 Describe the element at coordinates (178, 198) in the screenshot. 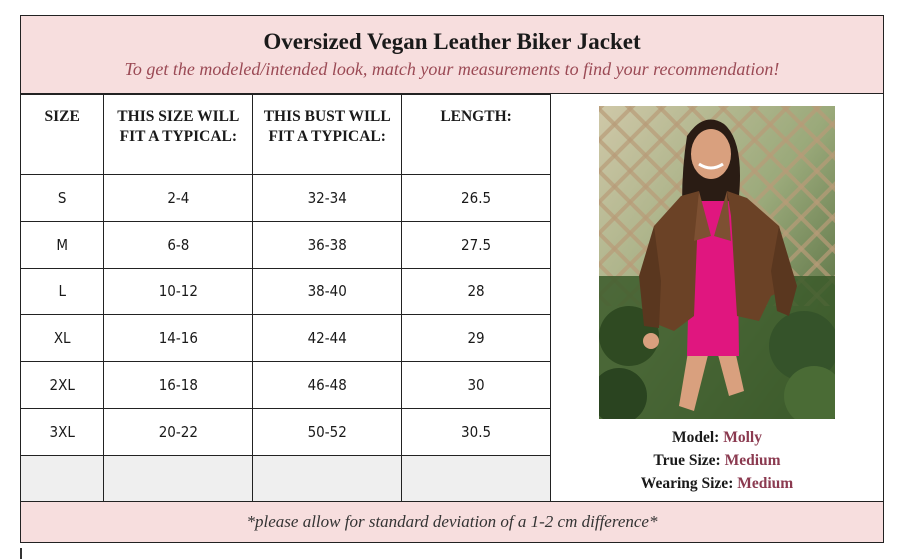

I see `cell-fit: 2-4` at that location.